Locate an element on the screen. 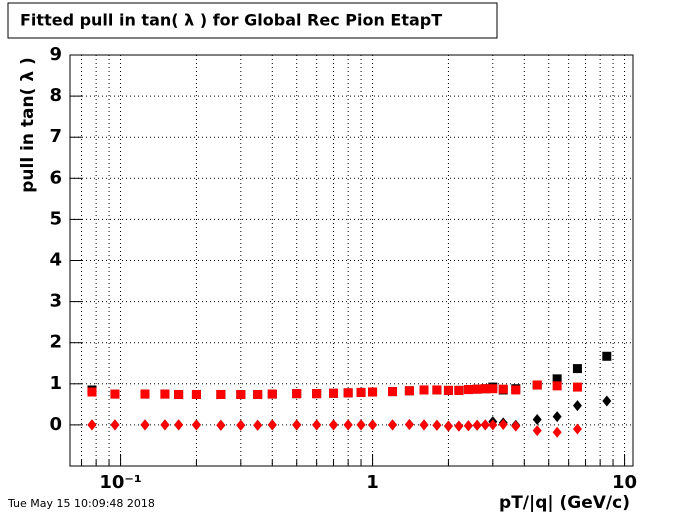 The height and width of the screenshot is (514, 700). y-tick-label: 1 is located at coordinates (55, 383).